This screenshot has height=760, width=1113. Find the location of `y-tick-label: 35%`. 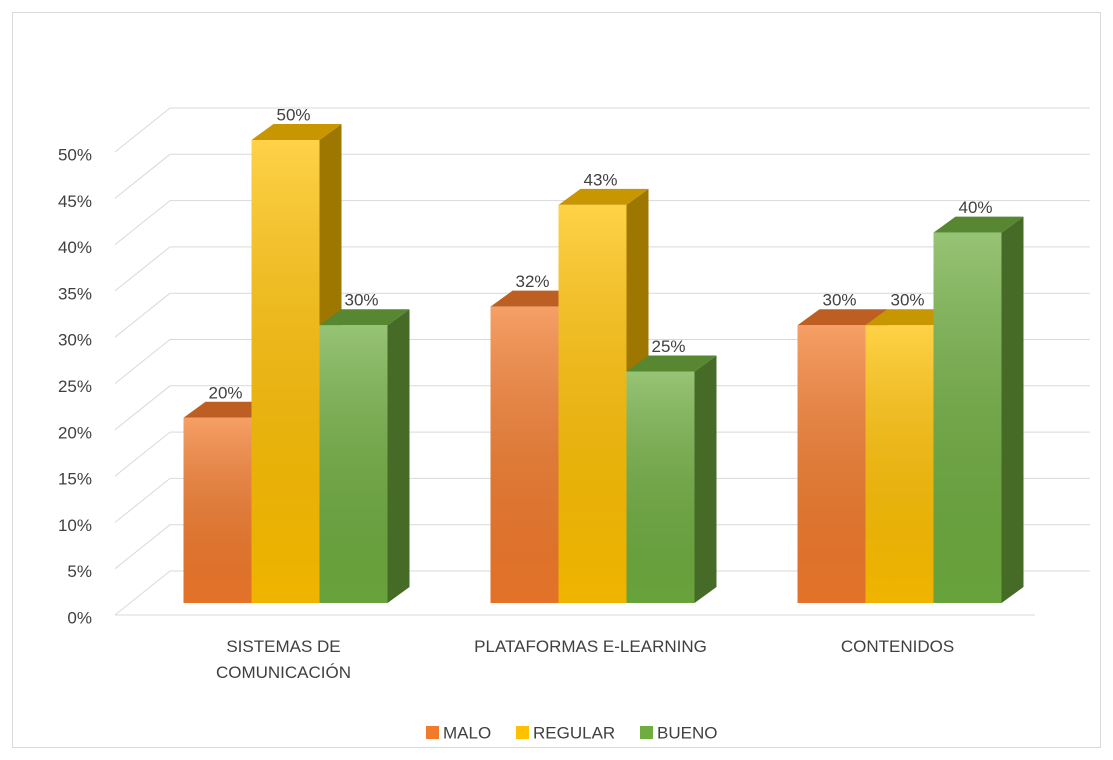

y-tick-label: 35% is located at coordinates (75, 293).